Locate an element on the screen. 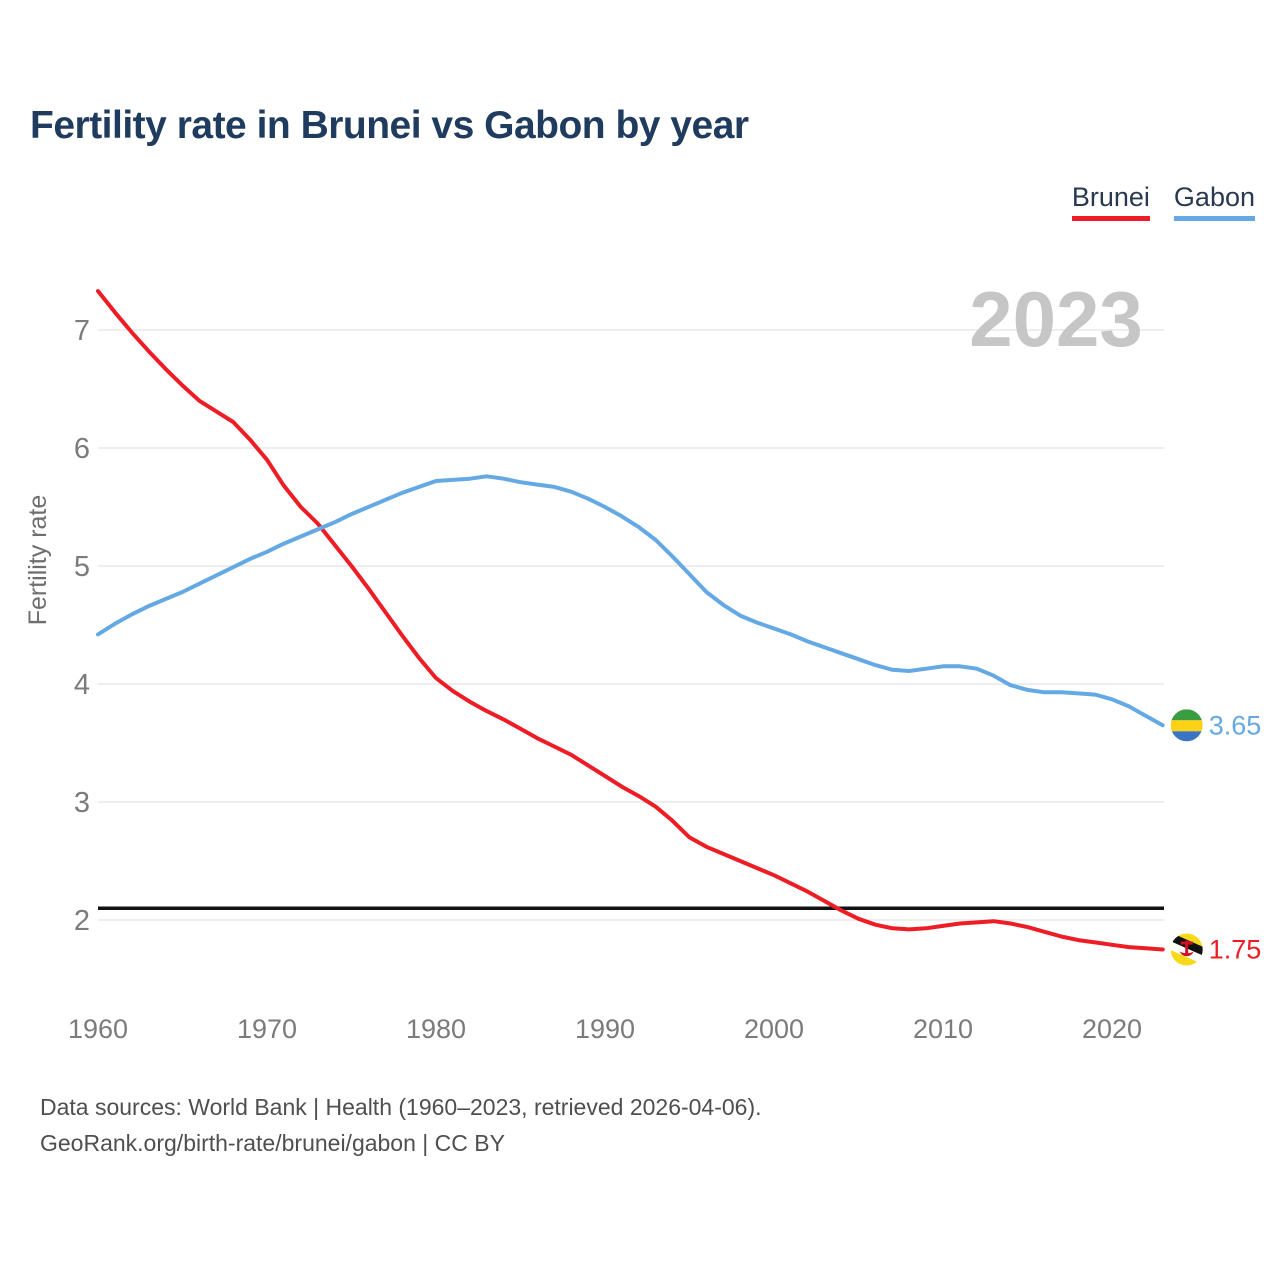 The image size is (1280, 1280). y-tick-2: 2 is located at coordinates (82, 921).